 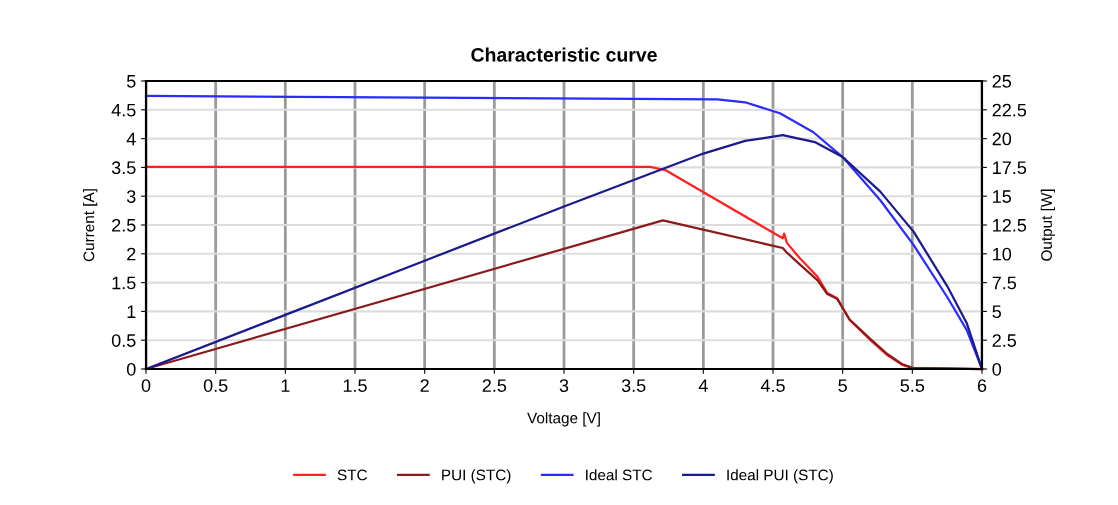 I want to click on y-tick-label: 0, so click(x=131, y=369).